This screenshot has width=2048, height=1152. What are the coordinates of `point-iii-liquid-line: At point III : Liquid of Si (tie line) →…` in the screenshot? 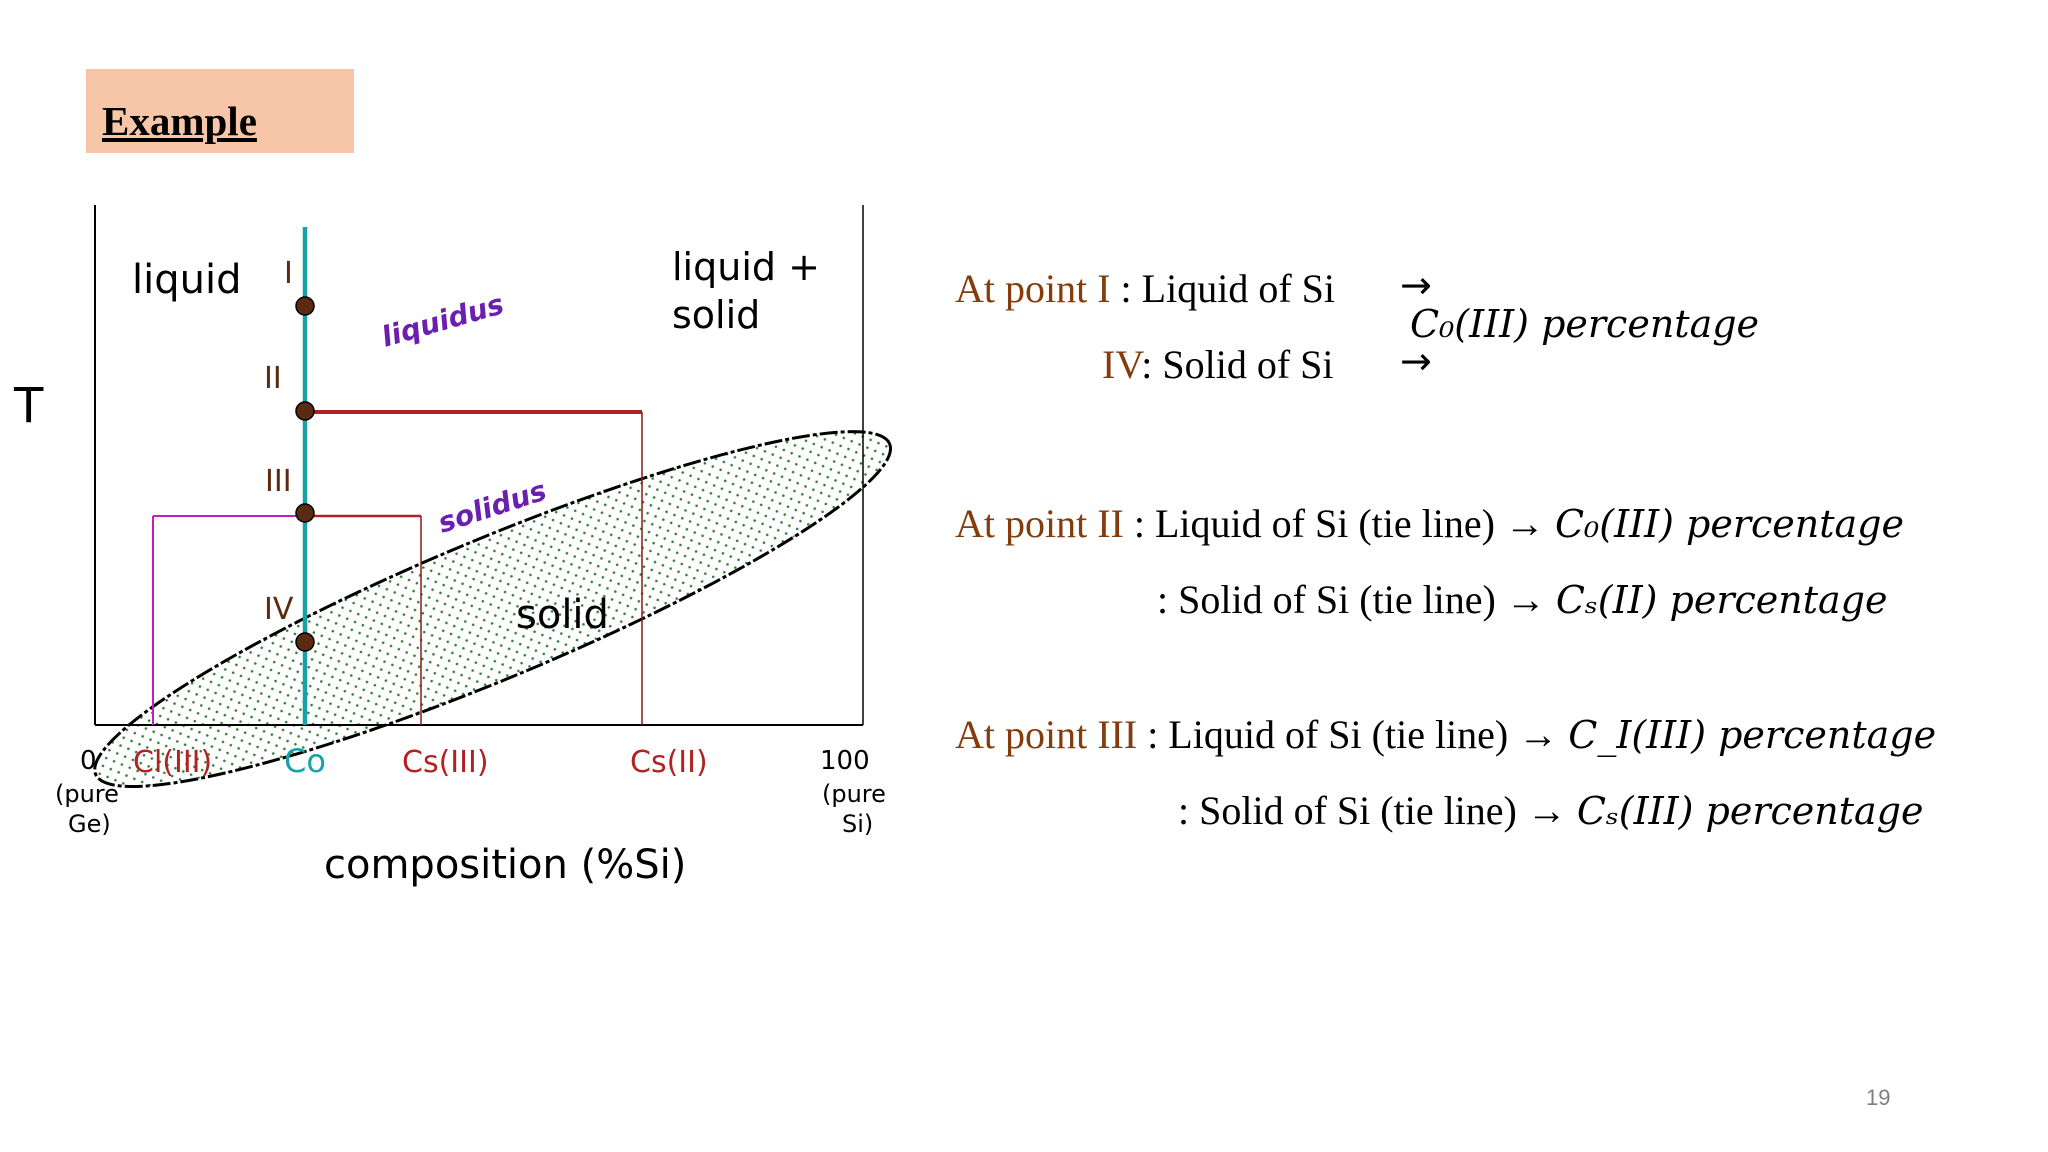 It's located at (1445, 734).